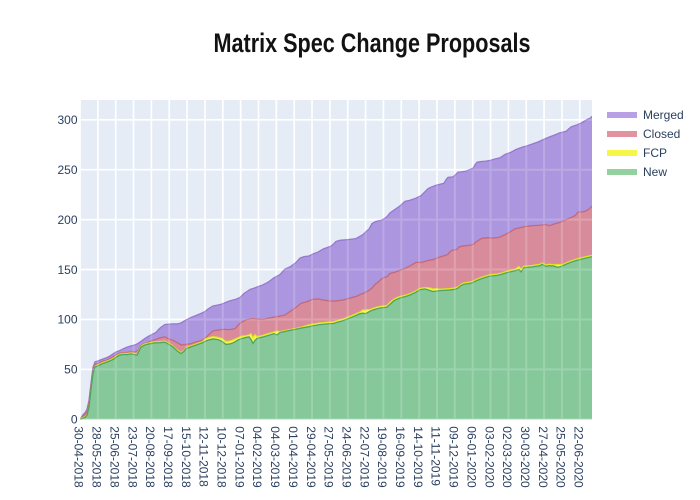 This screenshot has width=700, height=500. Describe the element at coordinates (382, 457) in the screenshot. I see `svg-text: 19-08-2019` at that location.